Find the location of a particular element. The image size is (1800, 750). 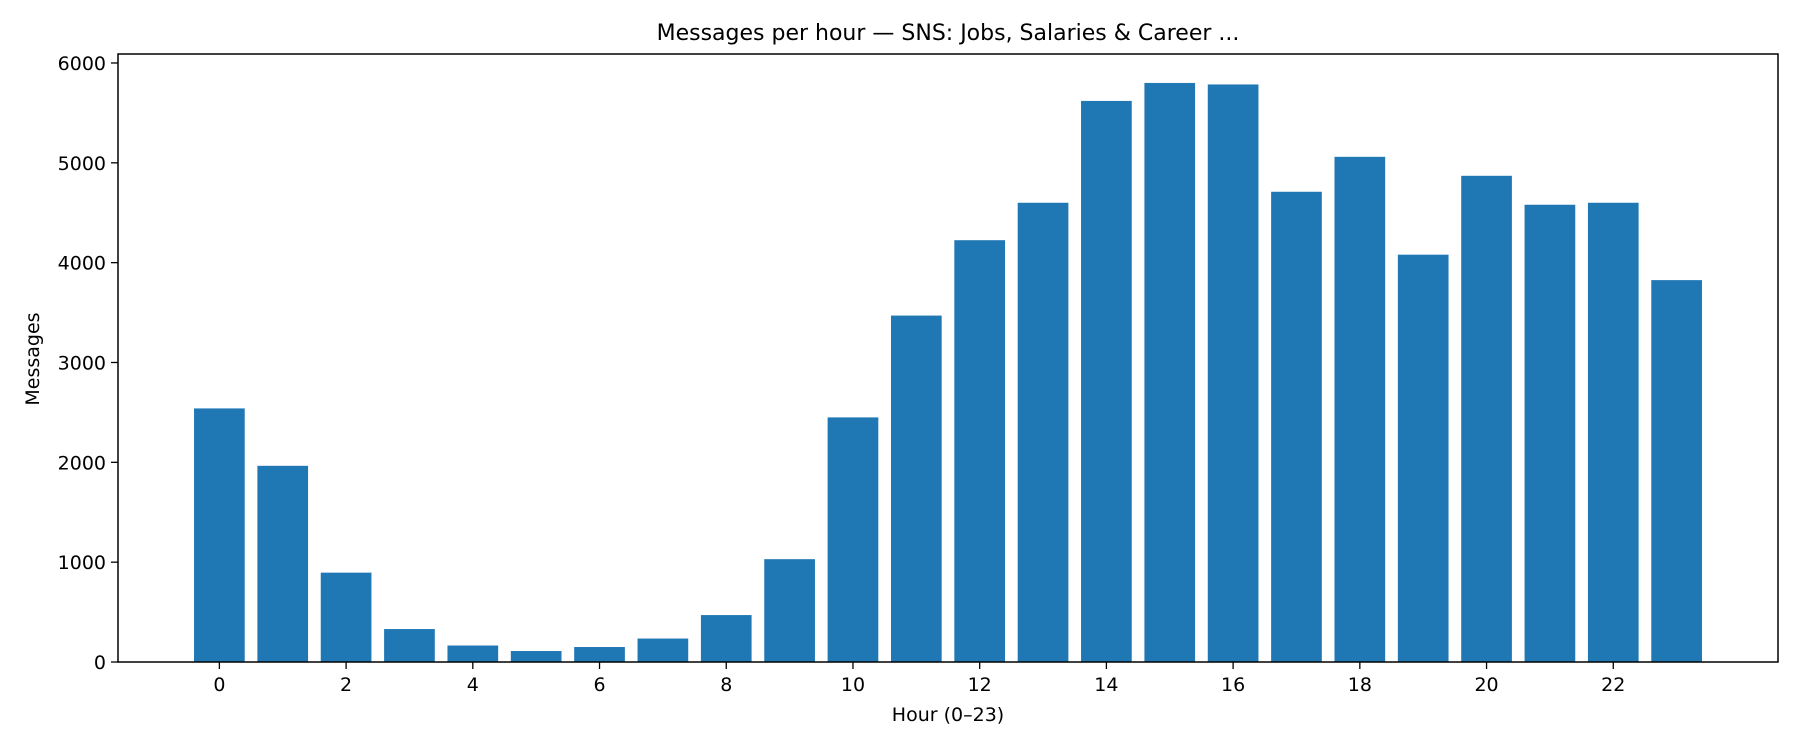

y-tick-label: 6000 is located at coordinates (82, 64).